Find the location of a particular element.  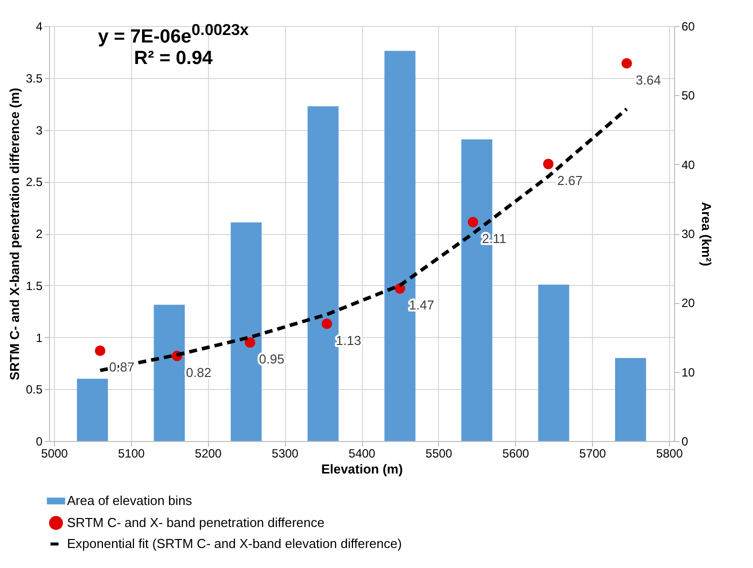

y-tick-label: 1.5 is located at coordinates (34, 285).